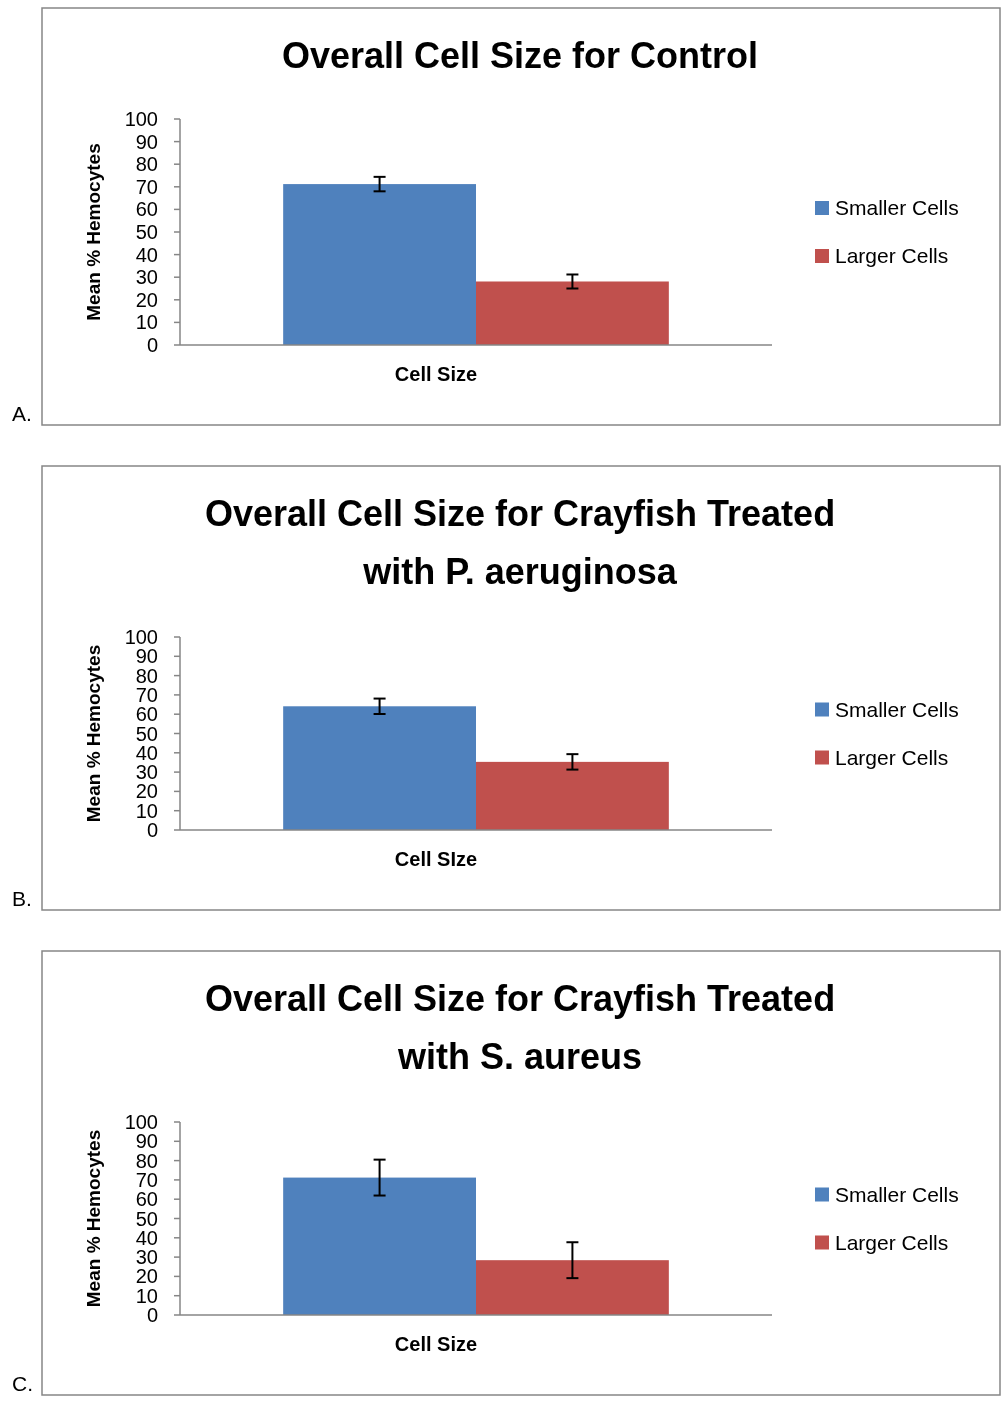  What do you see at coordinates (520, 1027) in the screenshot?
I see `chart-title: Overall Cell Size for Crayfish Treated with S. aureus` at bounding box center [520, 1027].